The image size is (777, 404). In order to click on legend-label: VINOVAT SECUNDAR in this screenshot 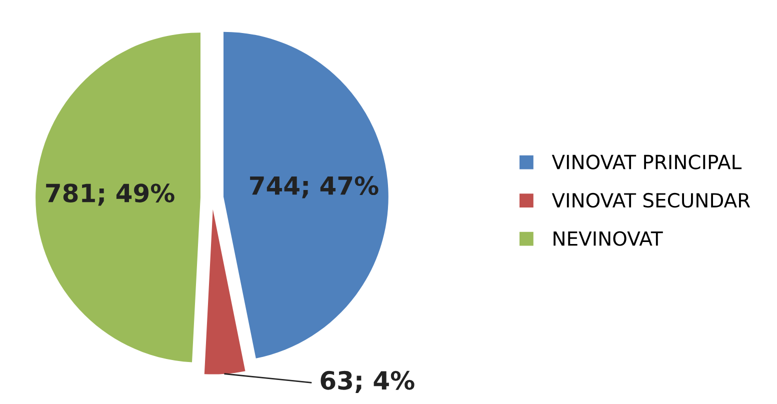, I will do `click(651, 200)`.